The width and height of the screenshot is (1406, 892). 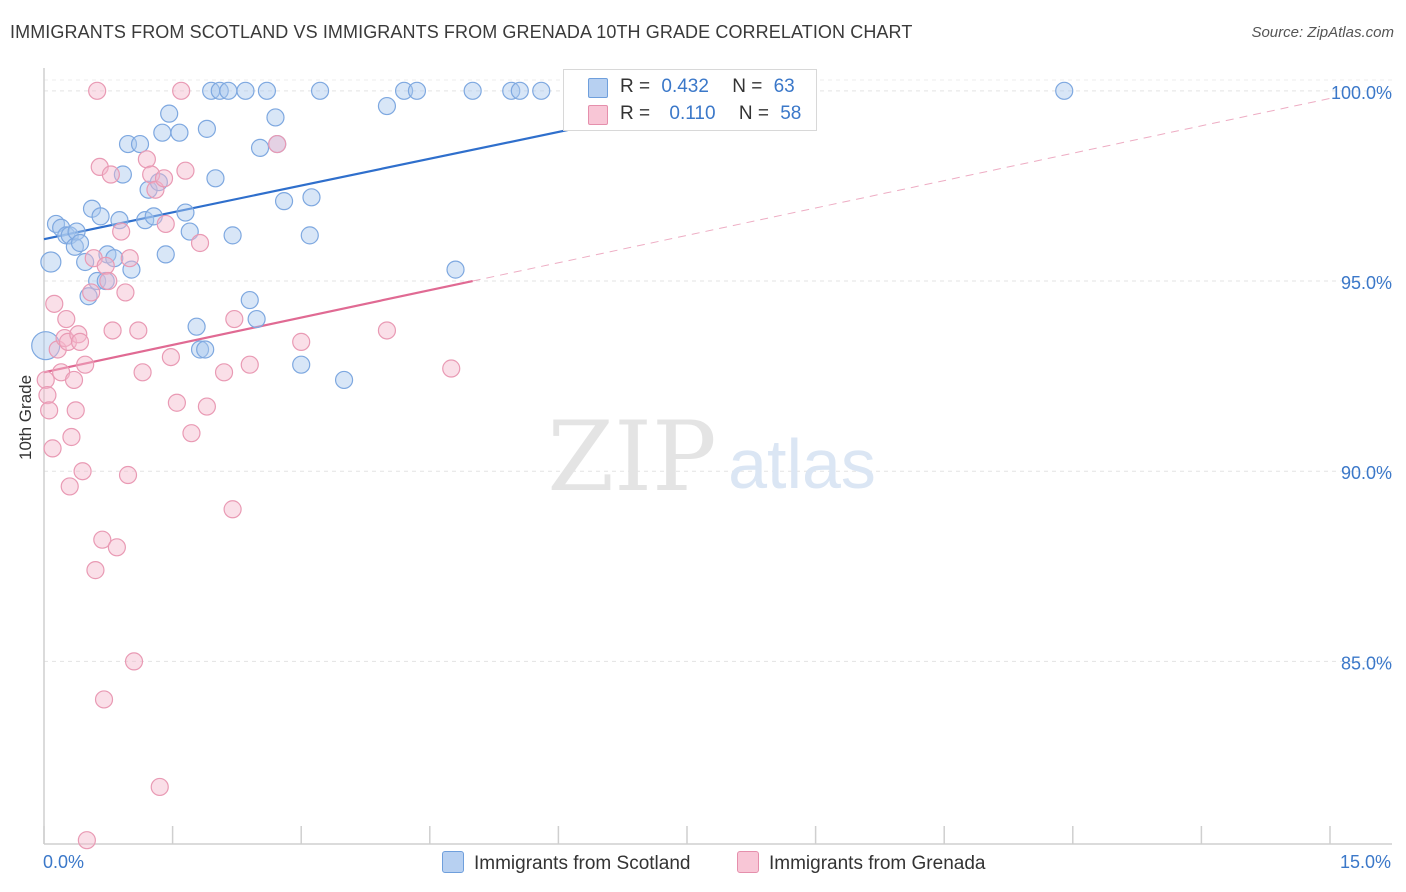 I want to click on y-tick-label: 90.0%, so click(x=1366, y=473).